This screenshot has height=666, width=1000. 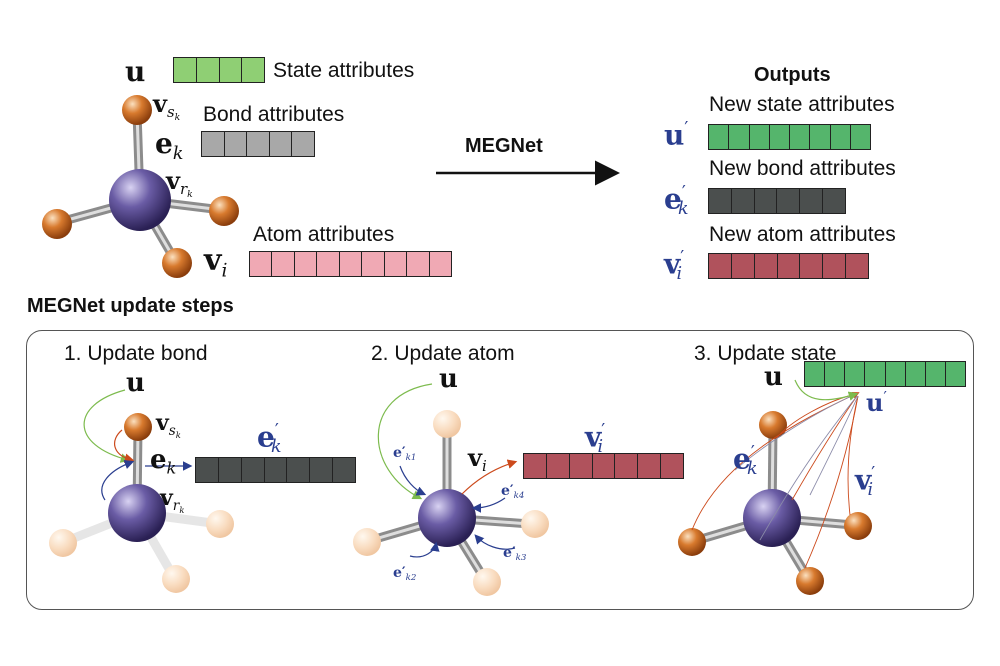 I want to click on step3-ek-prime: e′k, so click(x=745, y=461).